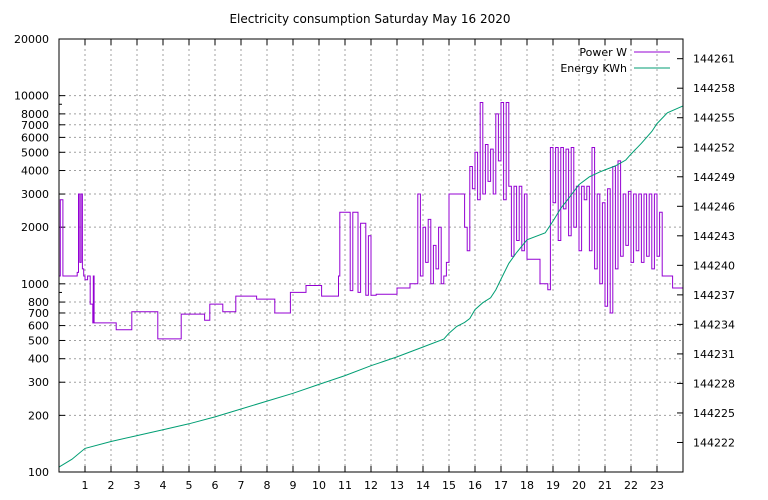 This screenshot has width=768, height=500. I want to click on right-tick-label: 144228, so click(714, 383).